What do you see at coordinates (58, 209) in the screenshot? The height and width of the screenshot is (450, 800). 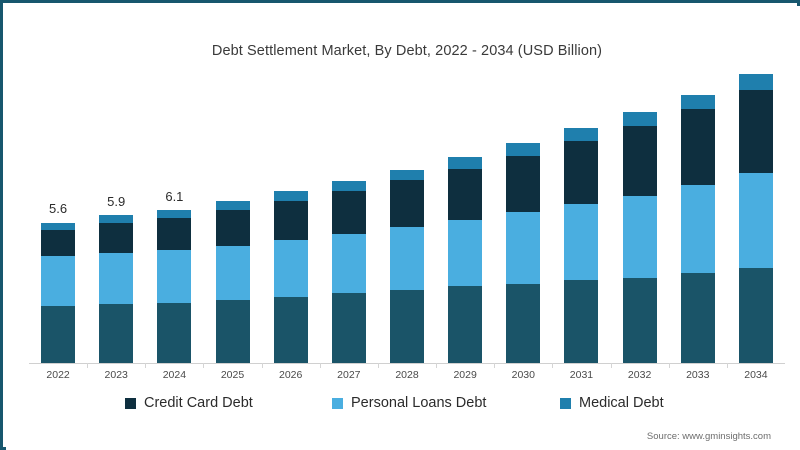 I see `bar-value-label: 5.6` at bounding box center [58, 209].